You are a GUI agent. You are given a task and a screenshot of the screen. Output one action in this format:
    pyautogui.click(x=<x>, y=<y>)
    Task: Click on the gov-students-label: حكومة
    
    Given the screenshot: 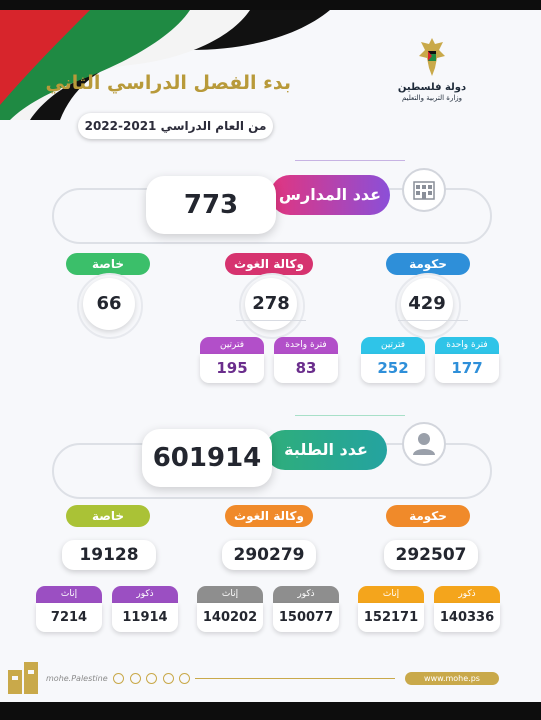 What is the action you would take?
    pyautogui.click(x=428, y=516)
    